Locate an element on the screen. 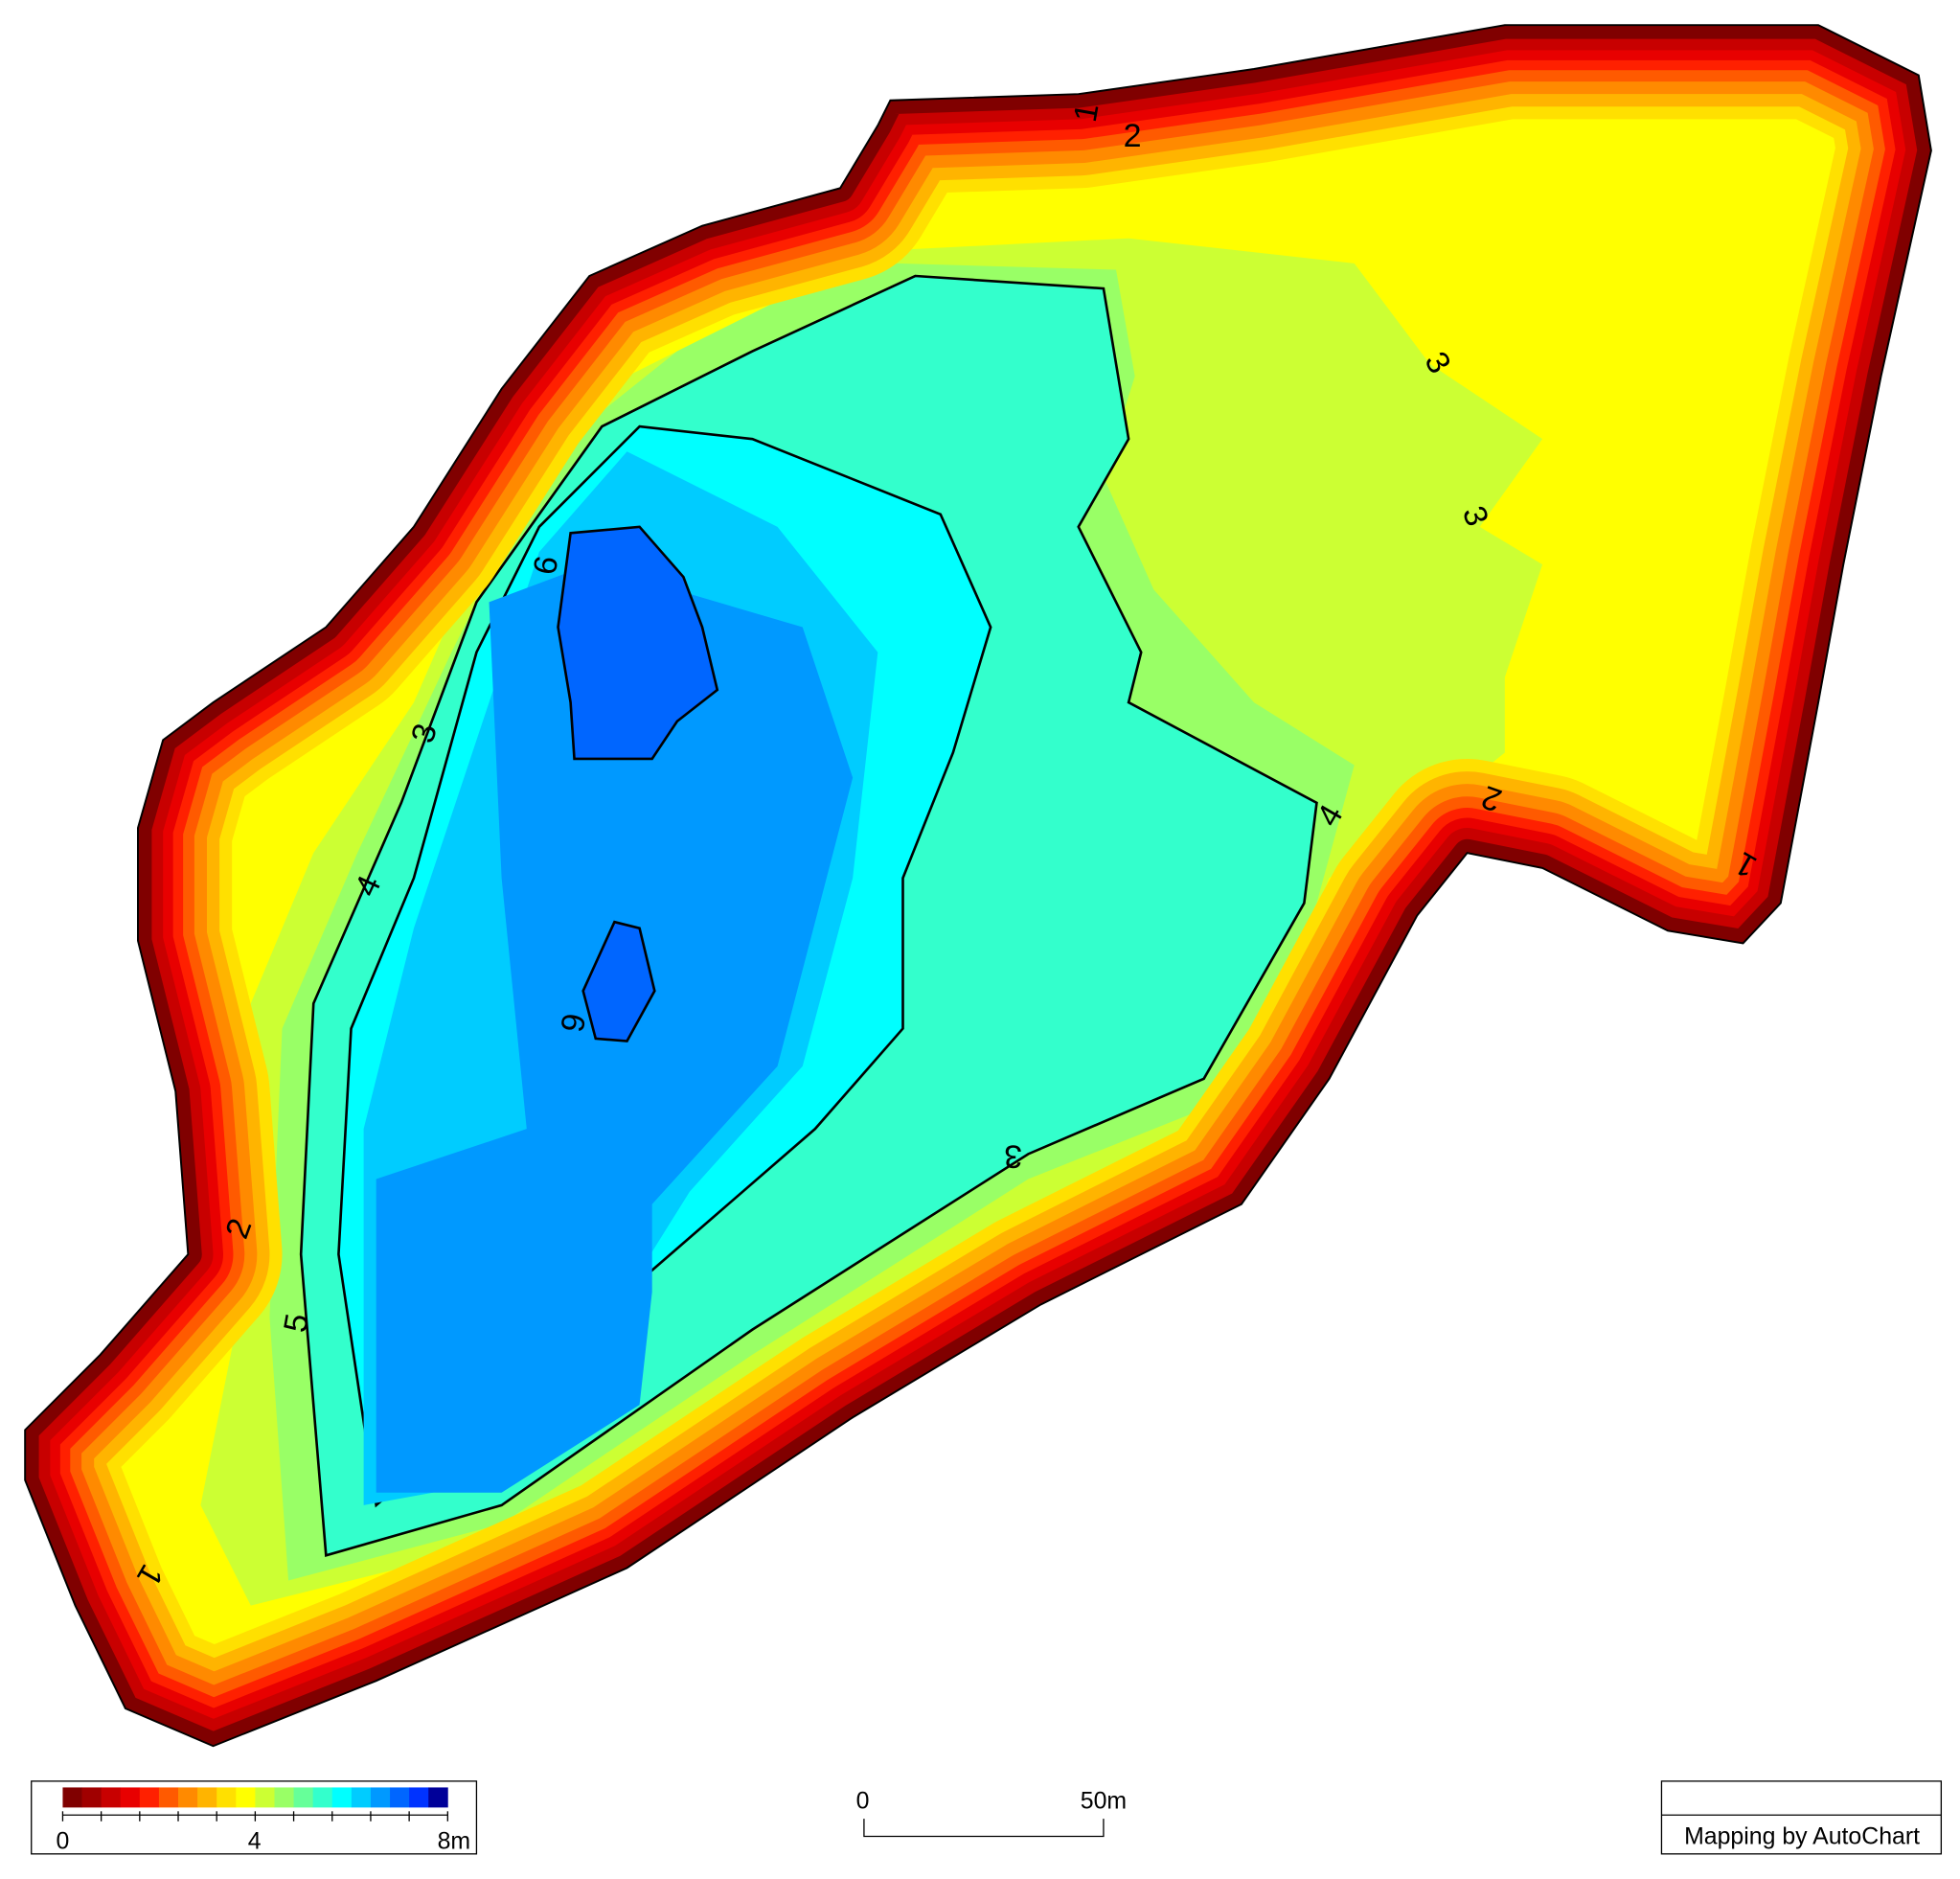  legend-label: 4 is located at coordinates (255, 1842).